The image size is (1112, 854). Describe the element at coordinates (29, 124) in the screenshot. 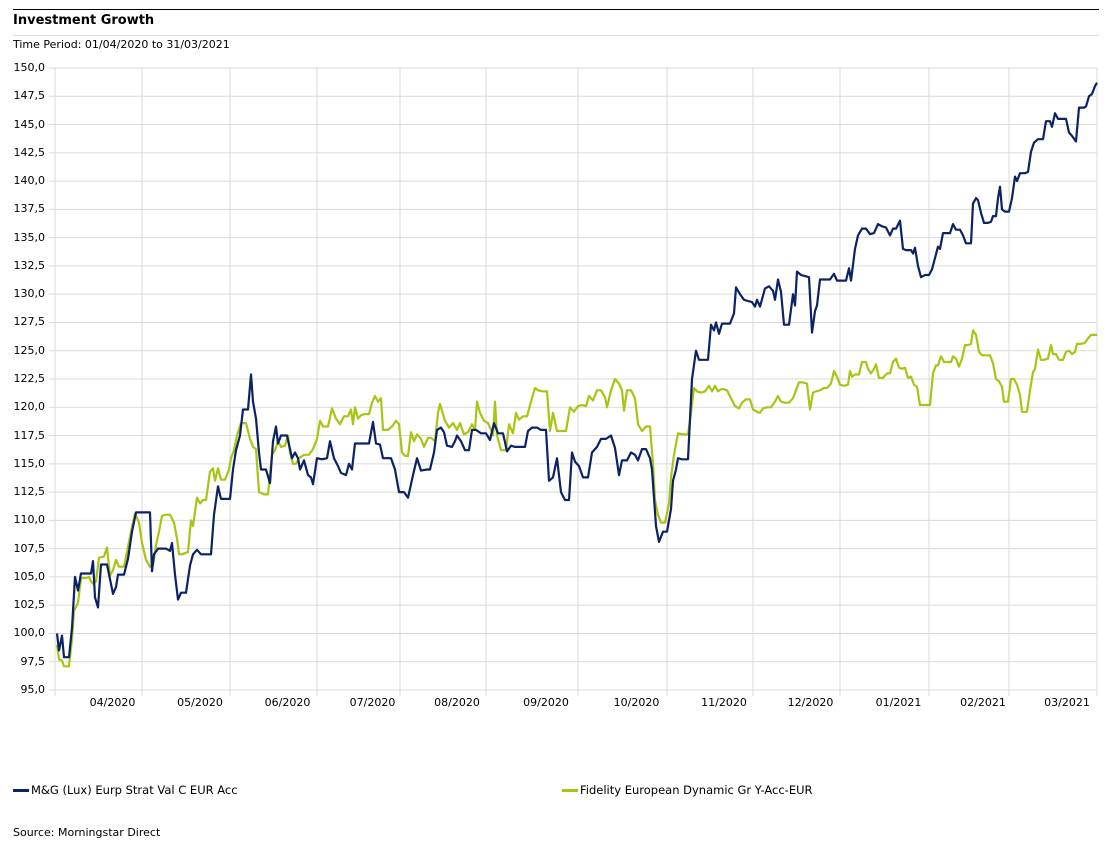

I see `y-tick-label: 145,0` at that location.